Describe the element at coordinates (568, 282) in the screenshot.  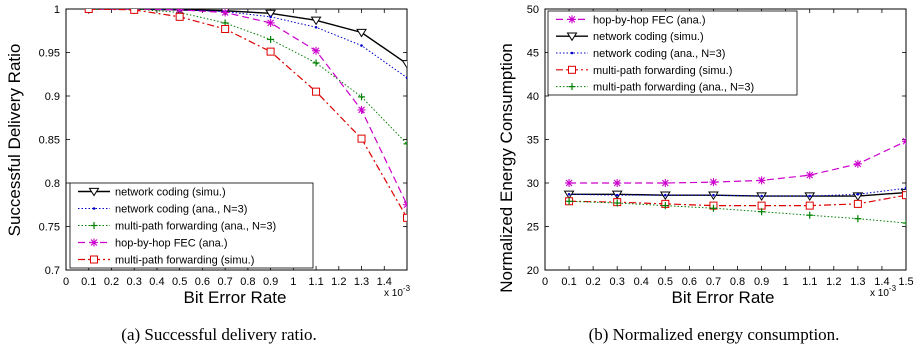
I see `chart-b-x-tick-label: 0.1` at that location.